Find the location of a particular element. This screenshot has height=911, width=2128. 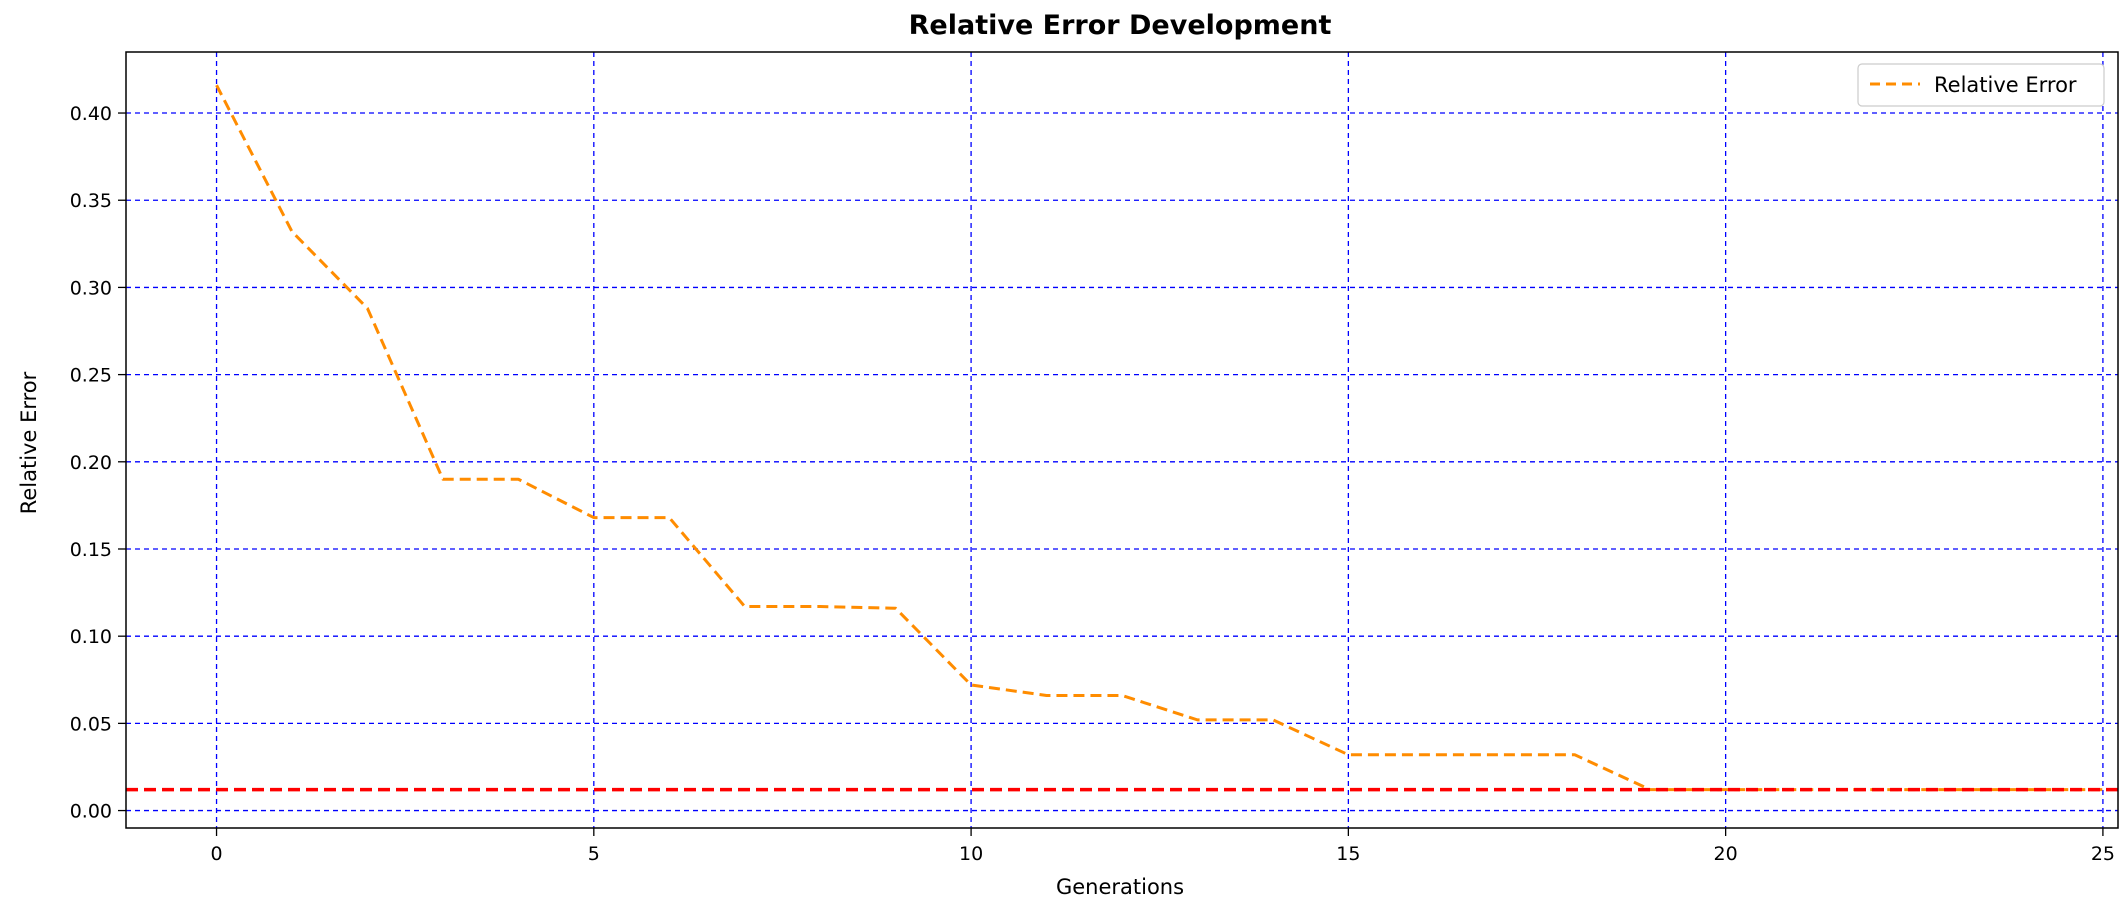

y-tick-label: 0.00 is located at coordinates (91, 812).